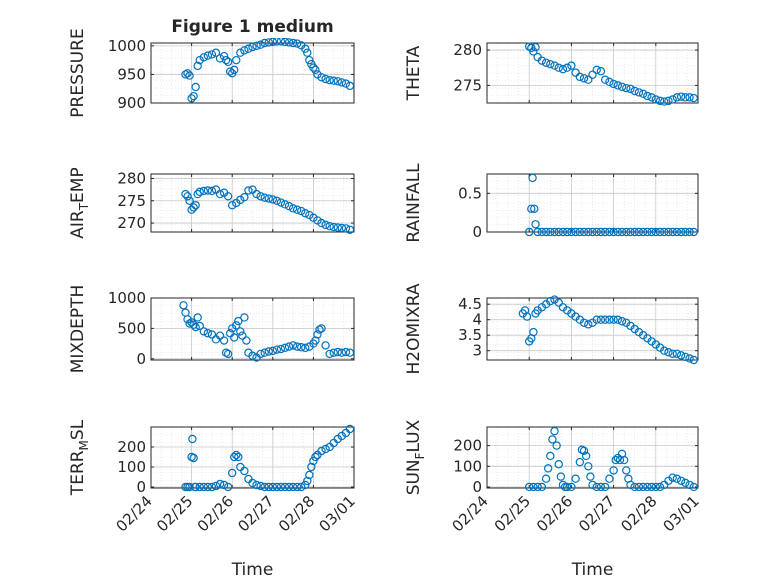 The image size is (778, 583). I want to click on axes-frame, so click(592, 329).